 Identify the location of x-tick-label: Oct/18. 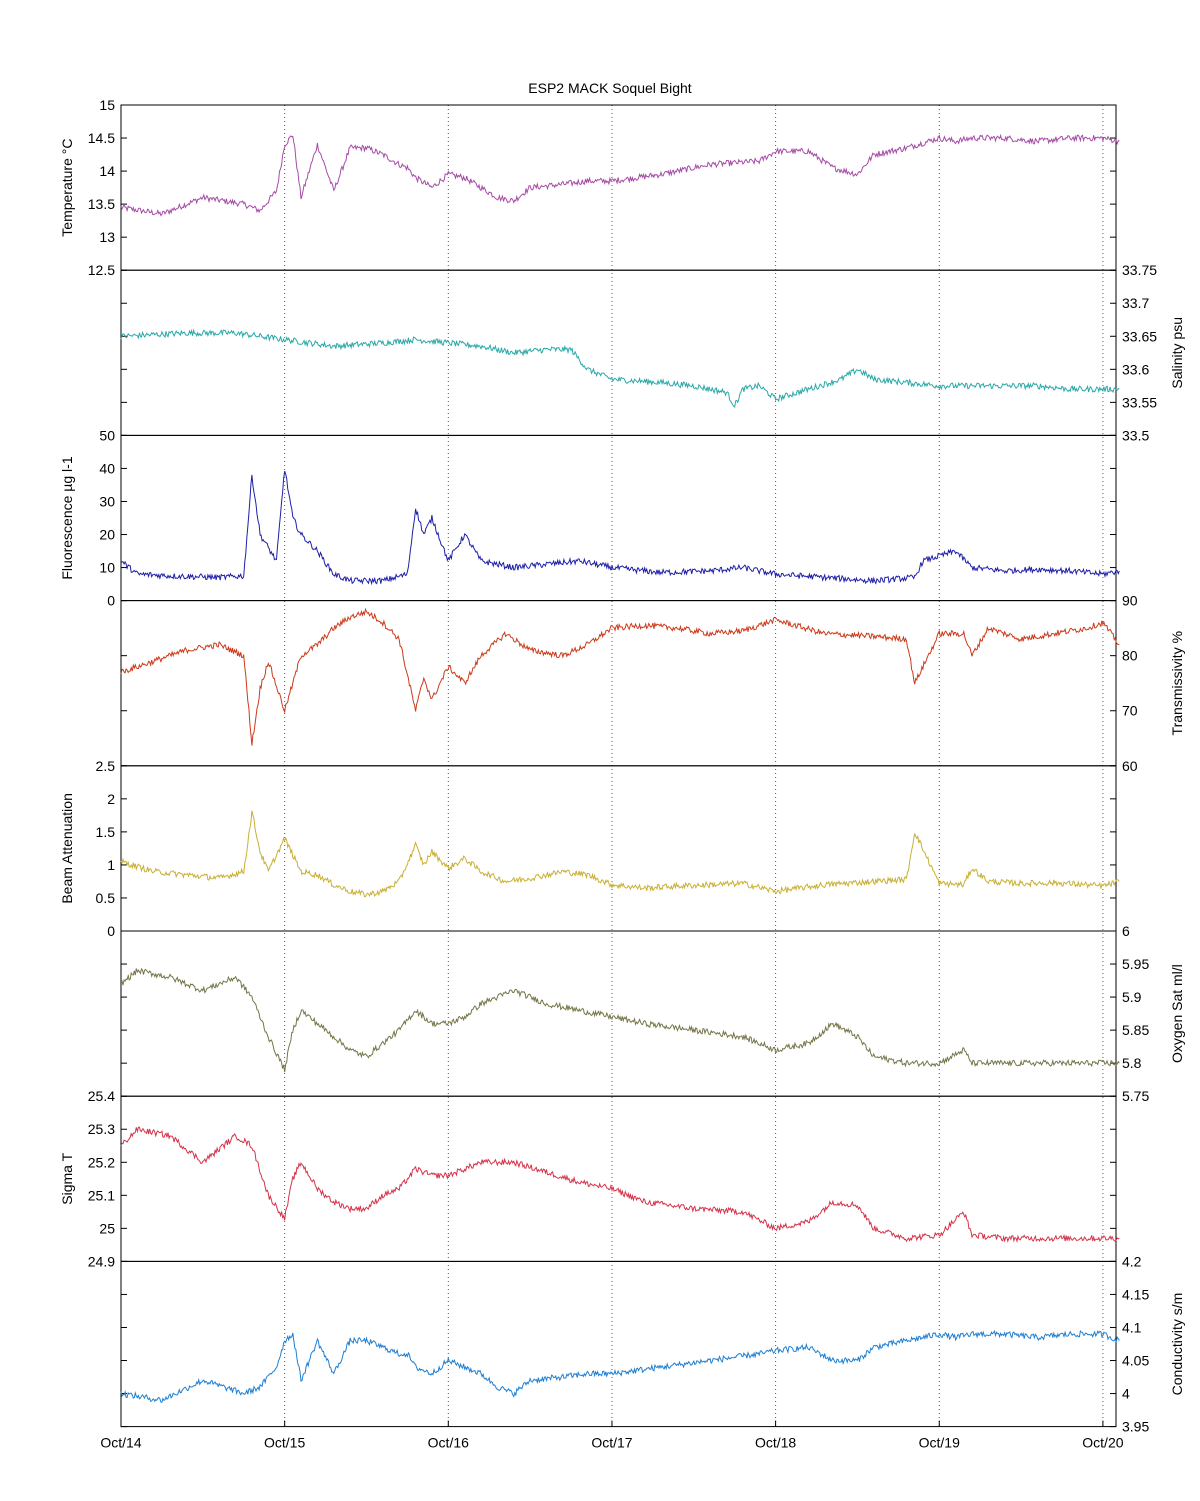
(775, 1443).